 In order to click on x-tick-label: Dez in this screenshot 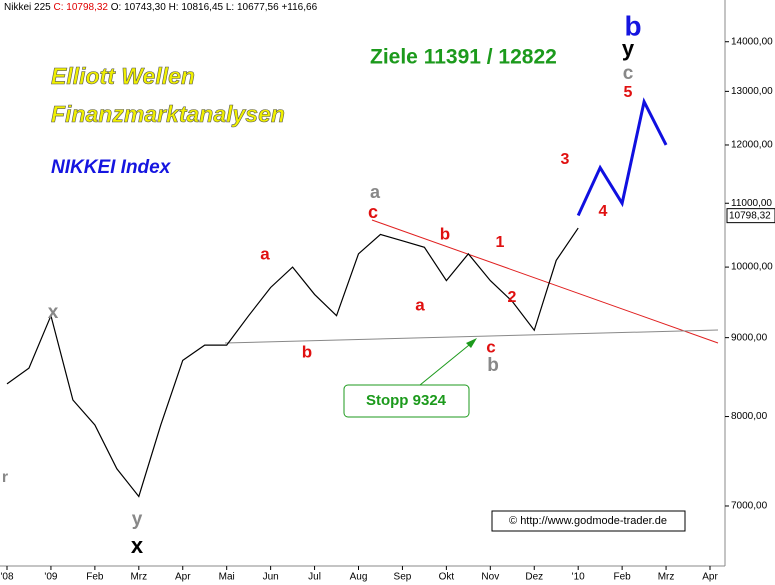, I will do `click(534, 577)`.